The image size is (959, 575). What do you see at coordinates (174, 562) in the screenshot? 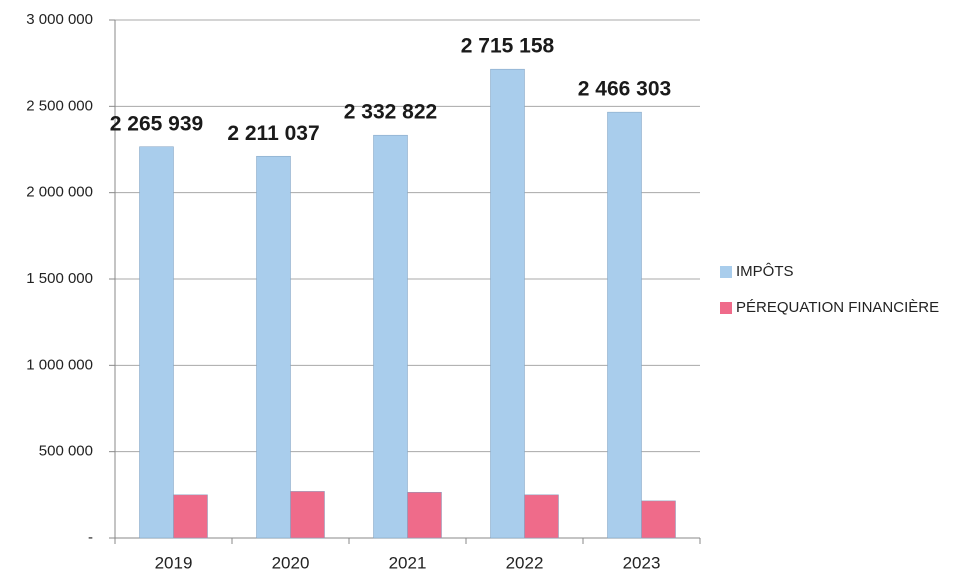
I see `x-tick-label: 2019` at bounding box center [174, 562].